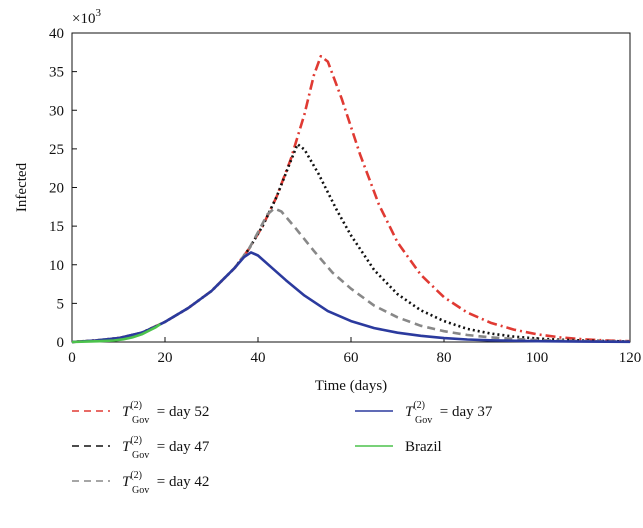 Image resolution: width=643 pixels, height=528 pixels. Describe the element at coordinates (351, 386) in the screenshot. I see `x-axis-label: Time (days)` at that location.